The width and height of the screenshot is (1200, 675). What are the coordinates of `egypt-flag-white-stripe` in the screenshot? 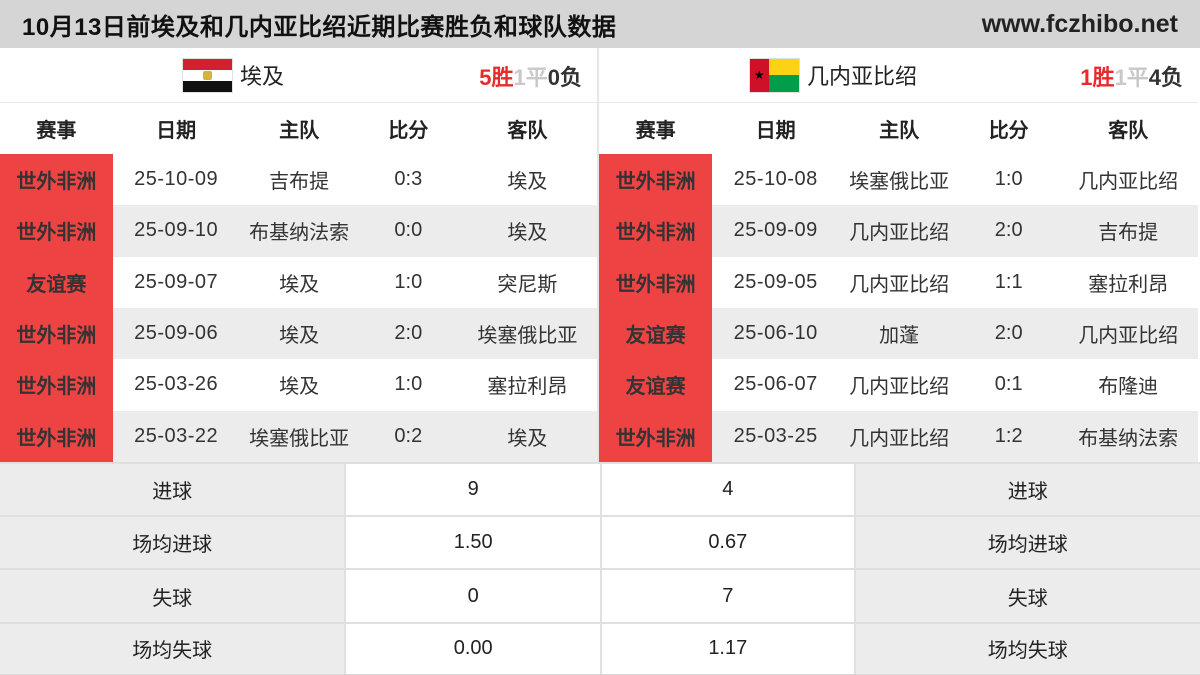 It's located at (207, 75).